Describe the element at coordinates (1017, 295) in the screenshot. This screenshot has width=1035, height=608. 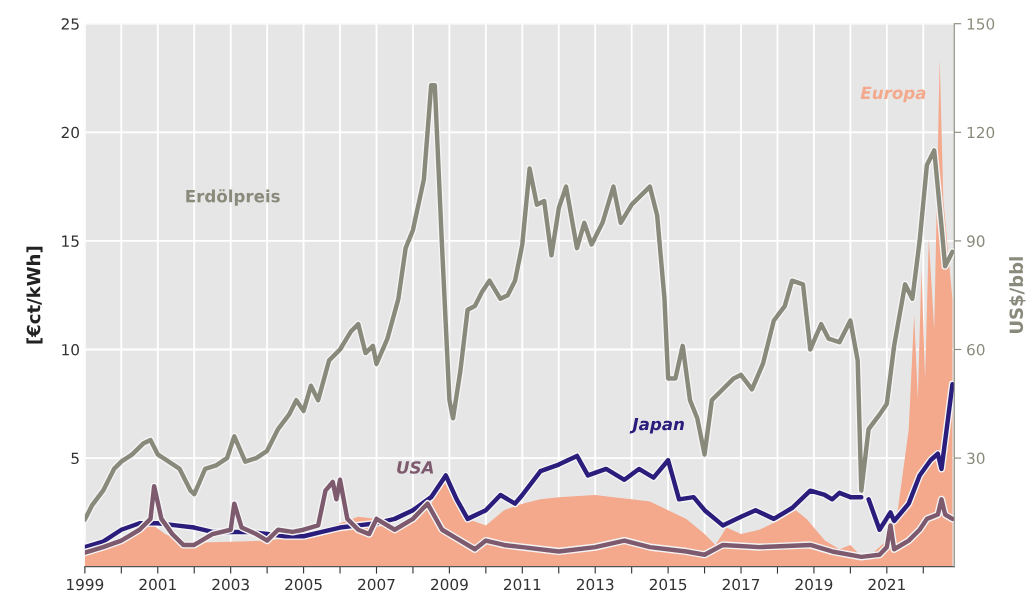
I see `y2-axis-title: US$/bbl` at that location.